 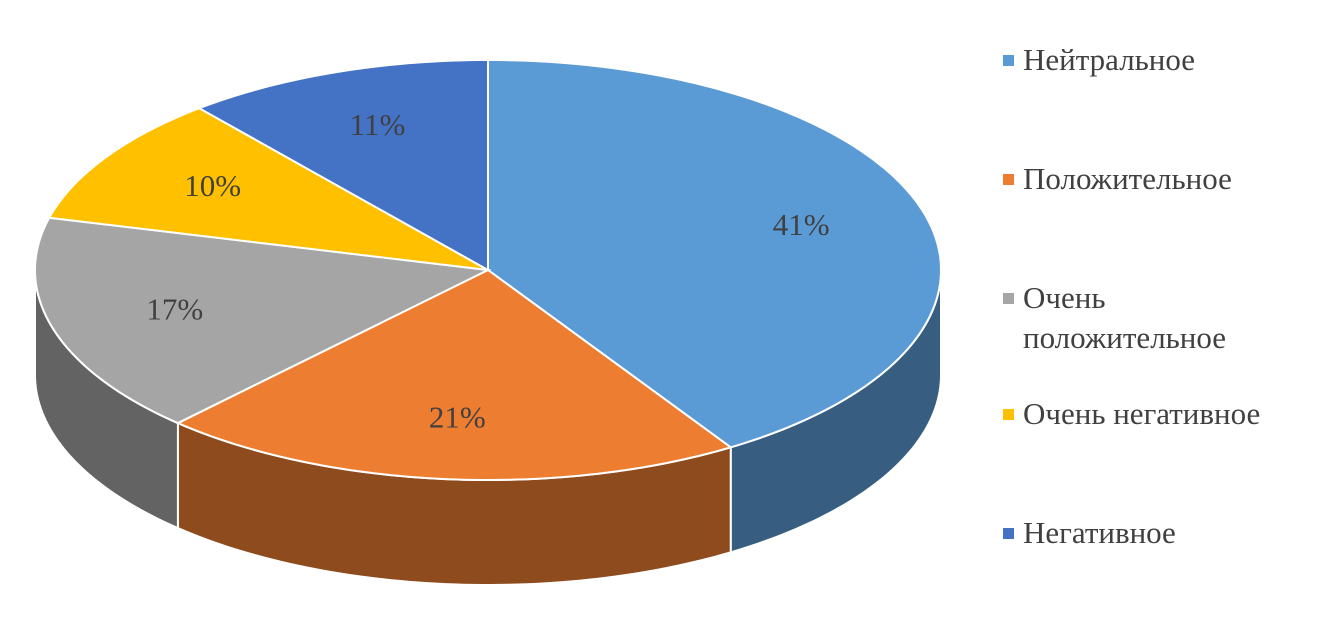 I want to click on data-label: 17%, so click(x=174, y=308).